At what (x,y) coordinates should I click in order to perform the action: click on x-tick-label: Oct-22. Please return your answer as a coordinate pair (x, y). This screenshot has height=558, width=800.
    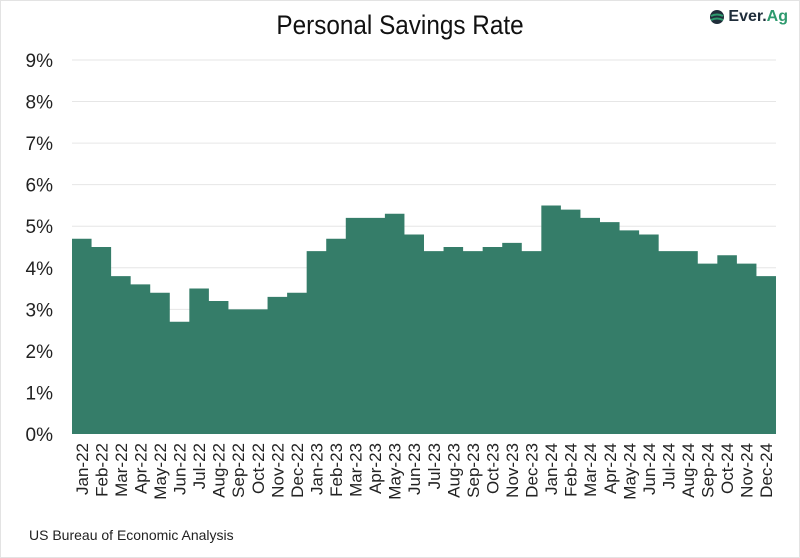
    Looking at the image, I should click on (258, 468).